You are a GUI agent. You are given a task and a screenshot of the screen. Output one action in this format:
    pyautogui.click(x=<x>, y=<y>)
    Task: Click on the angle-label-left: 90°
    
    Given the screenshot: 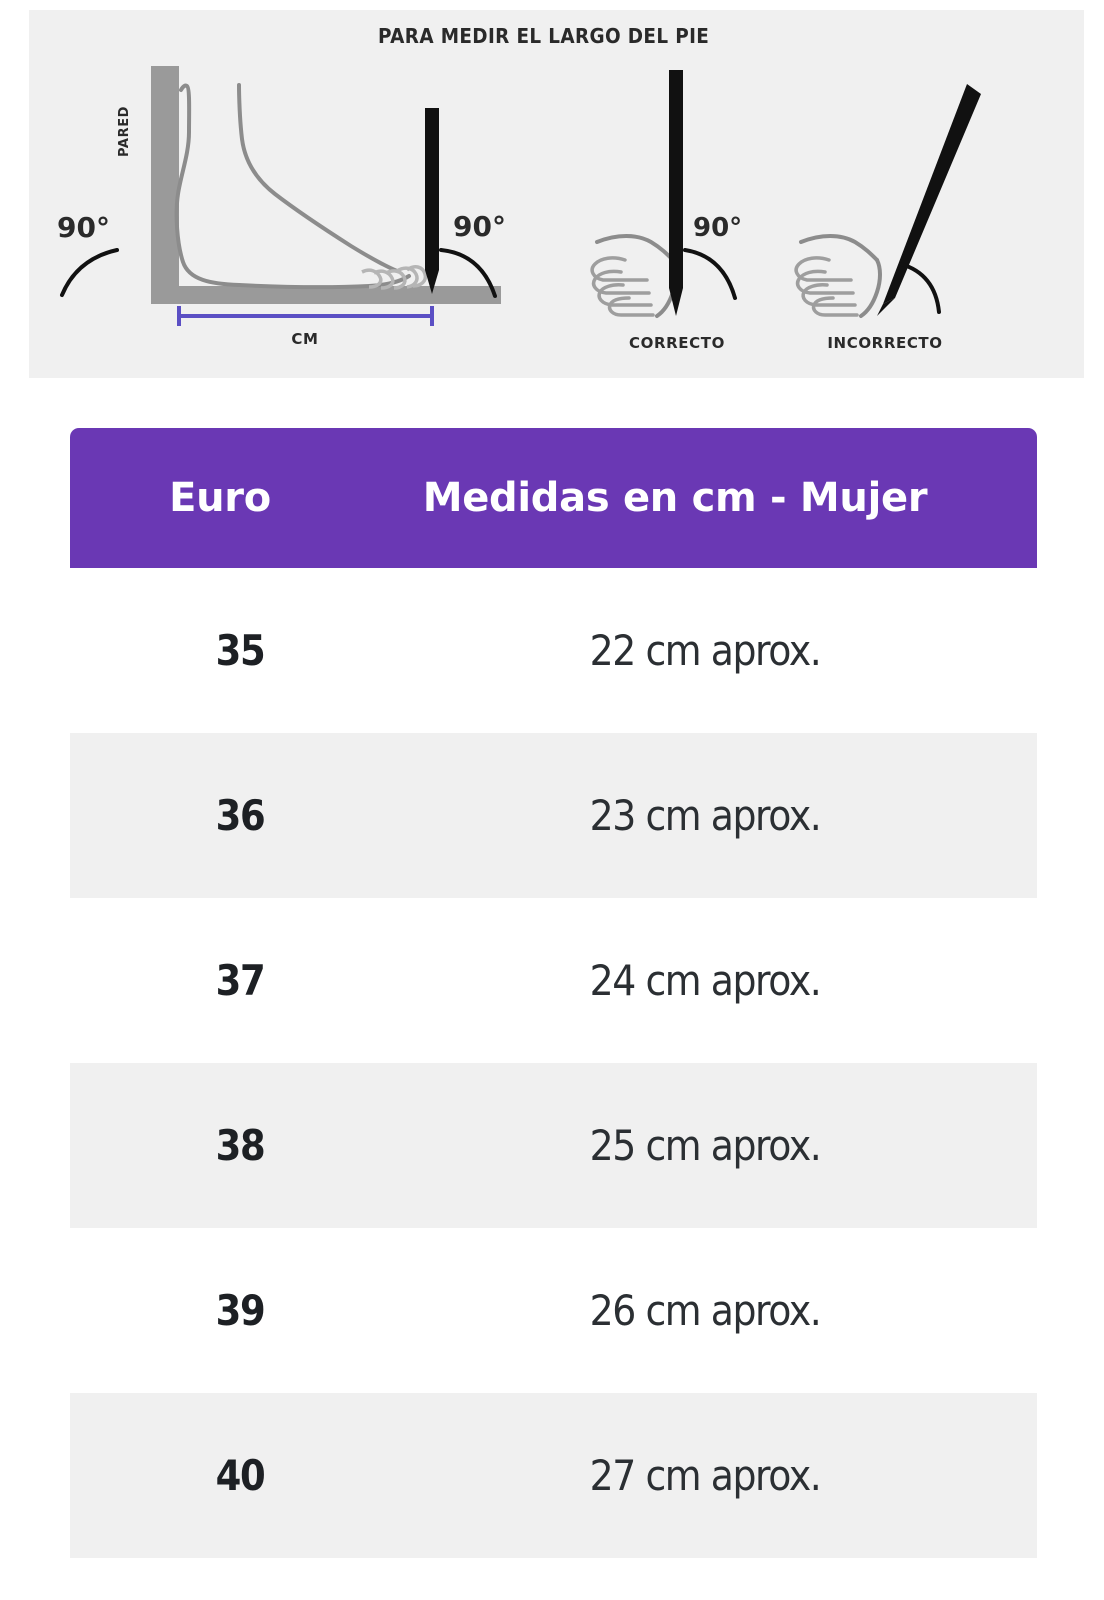 What is the action you would take?
    pyautogui.click(x=83, y=227)
    